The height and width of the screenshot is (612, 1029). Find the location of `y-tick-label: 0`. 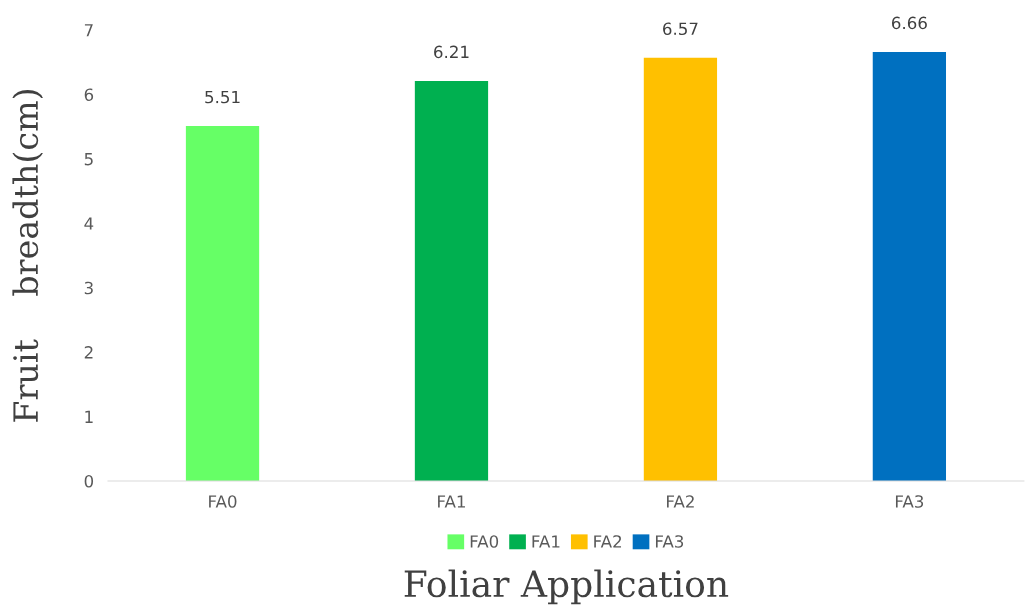

y-tick-label: 0 is located at coordinates (89, 481).